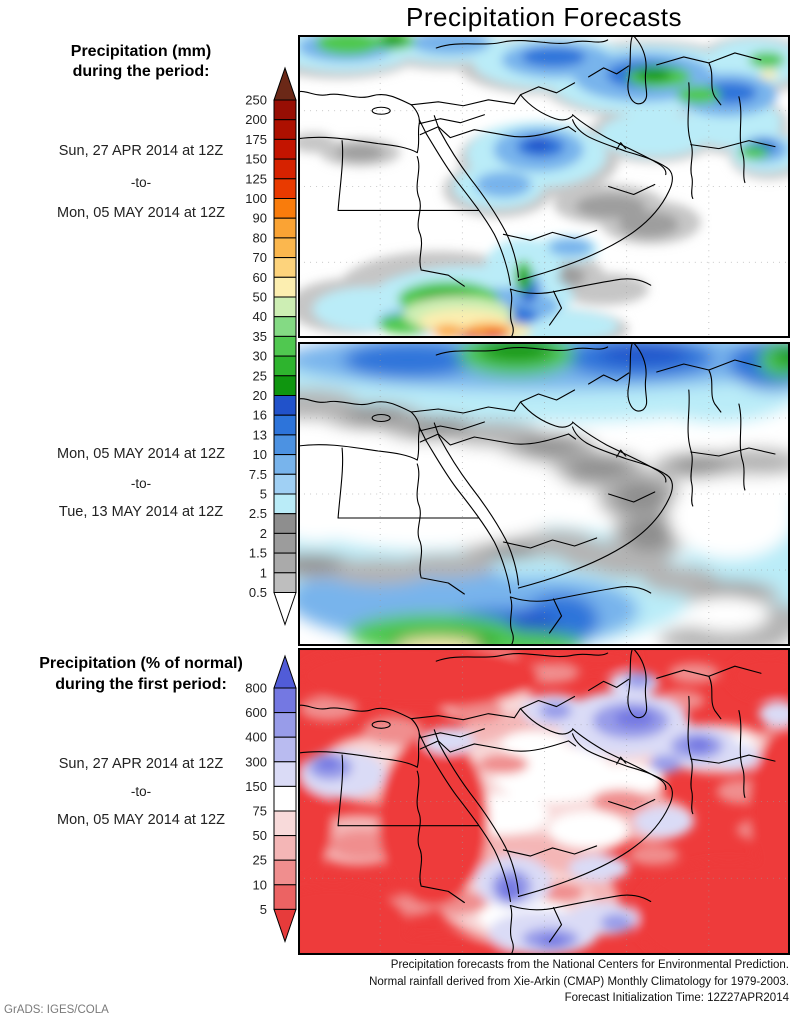  Describe the element at coordinates (141, 151) in the screenshot. I see `period1-from: Sun, 27 APR 2014 at 12Z` at that location.